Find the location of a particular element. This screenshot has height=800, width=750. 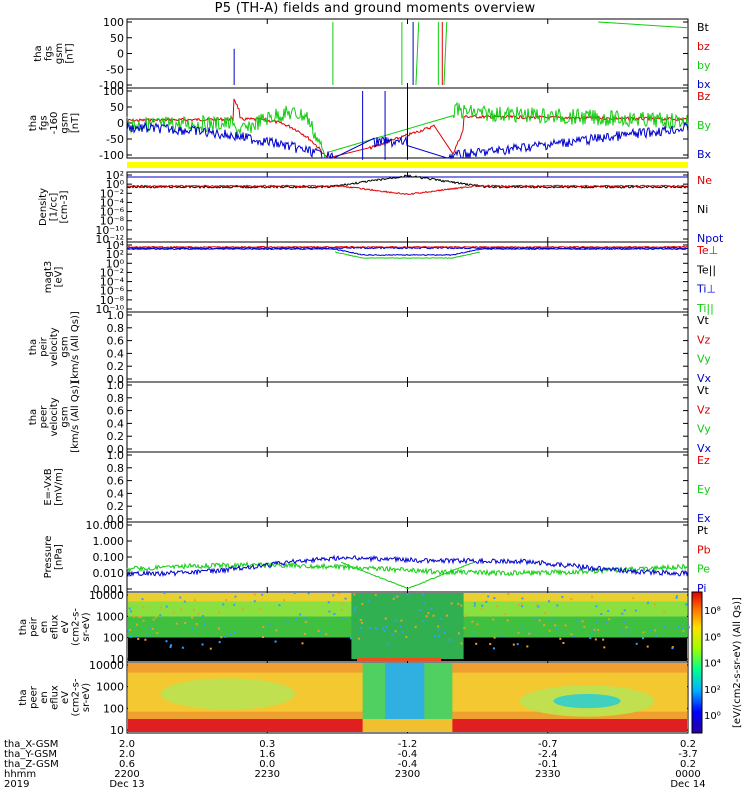

y-axis-label: tha is located at coordinates (33, 123).